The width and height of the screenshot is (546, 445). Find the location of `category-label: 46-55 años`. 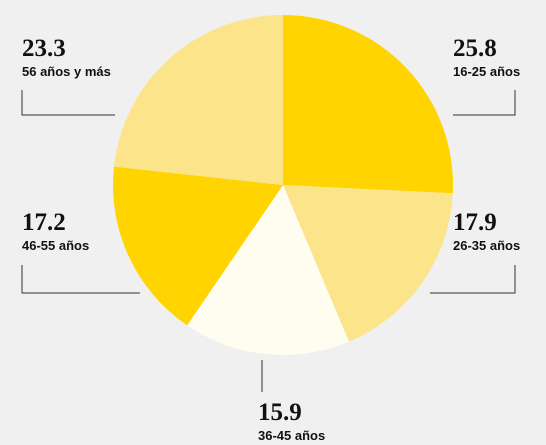

category-label: 46-55 años is located at coordinates (55, 245).